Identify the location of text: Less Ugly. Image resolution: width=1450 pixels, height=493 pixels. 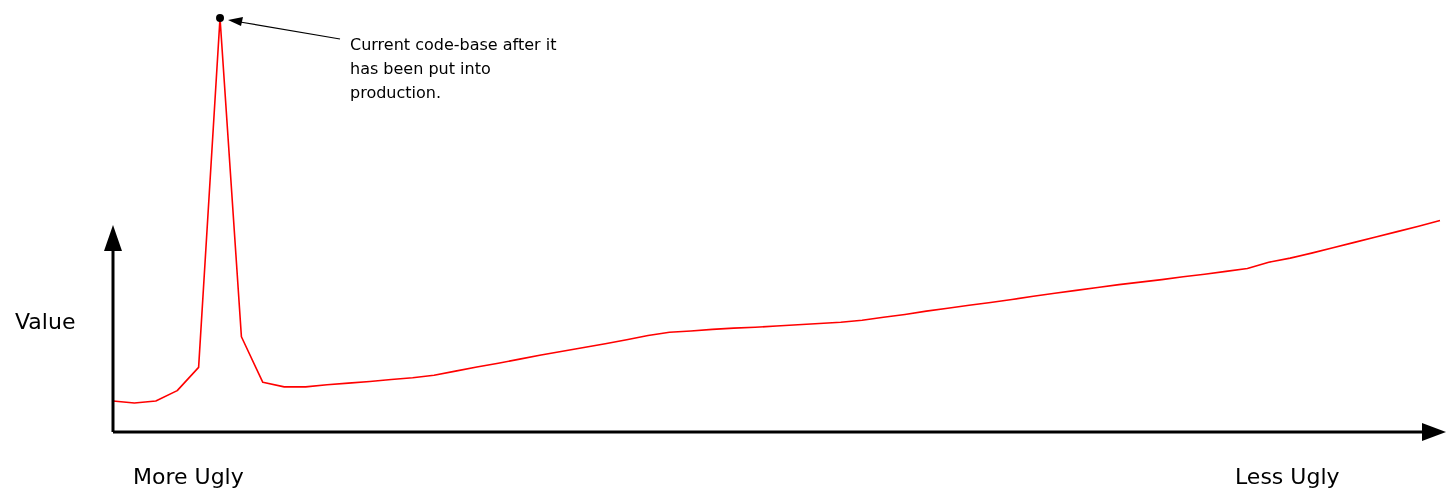
(1287, 476).